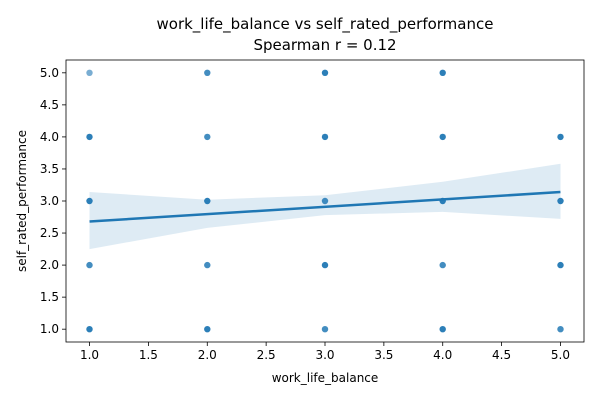  What do you see at coordinates (89, 355) in the screenshot?
I see `x-tick-label: 1.0` at bounding box center [89, 355].